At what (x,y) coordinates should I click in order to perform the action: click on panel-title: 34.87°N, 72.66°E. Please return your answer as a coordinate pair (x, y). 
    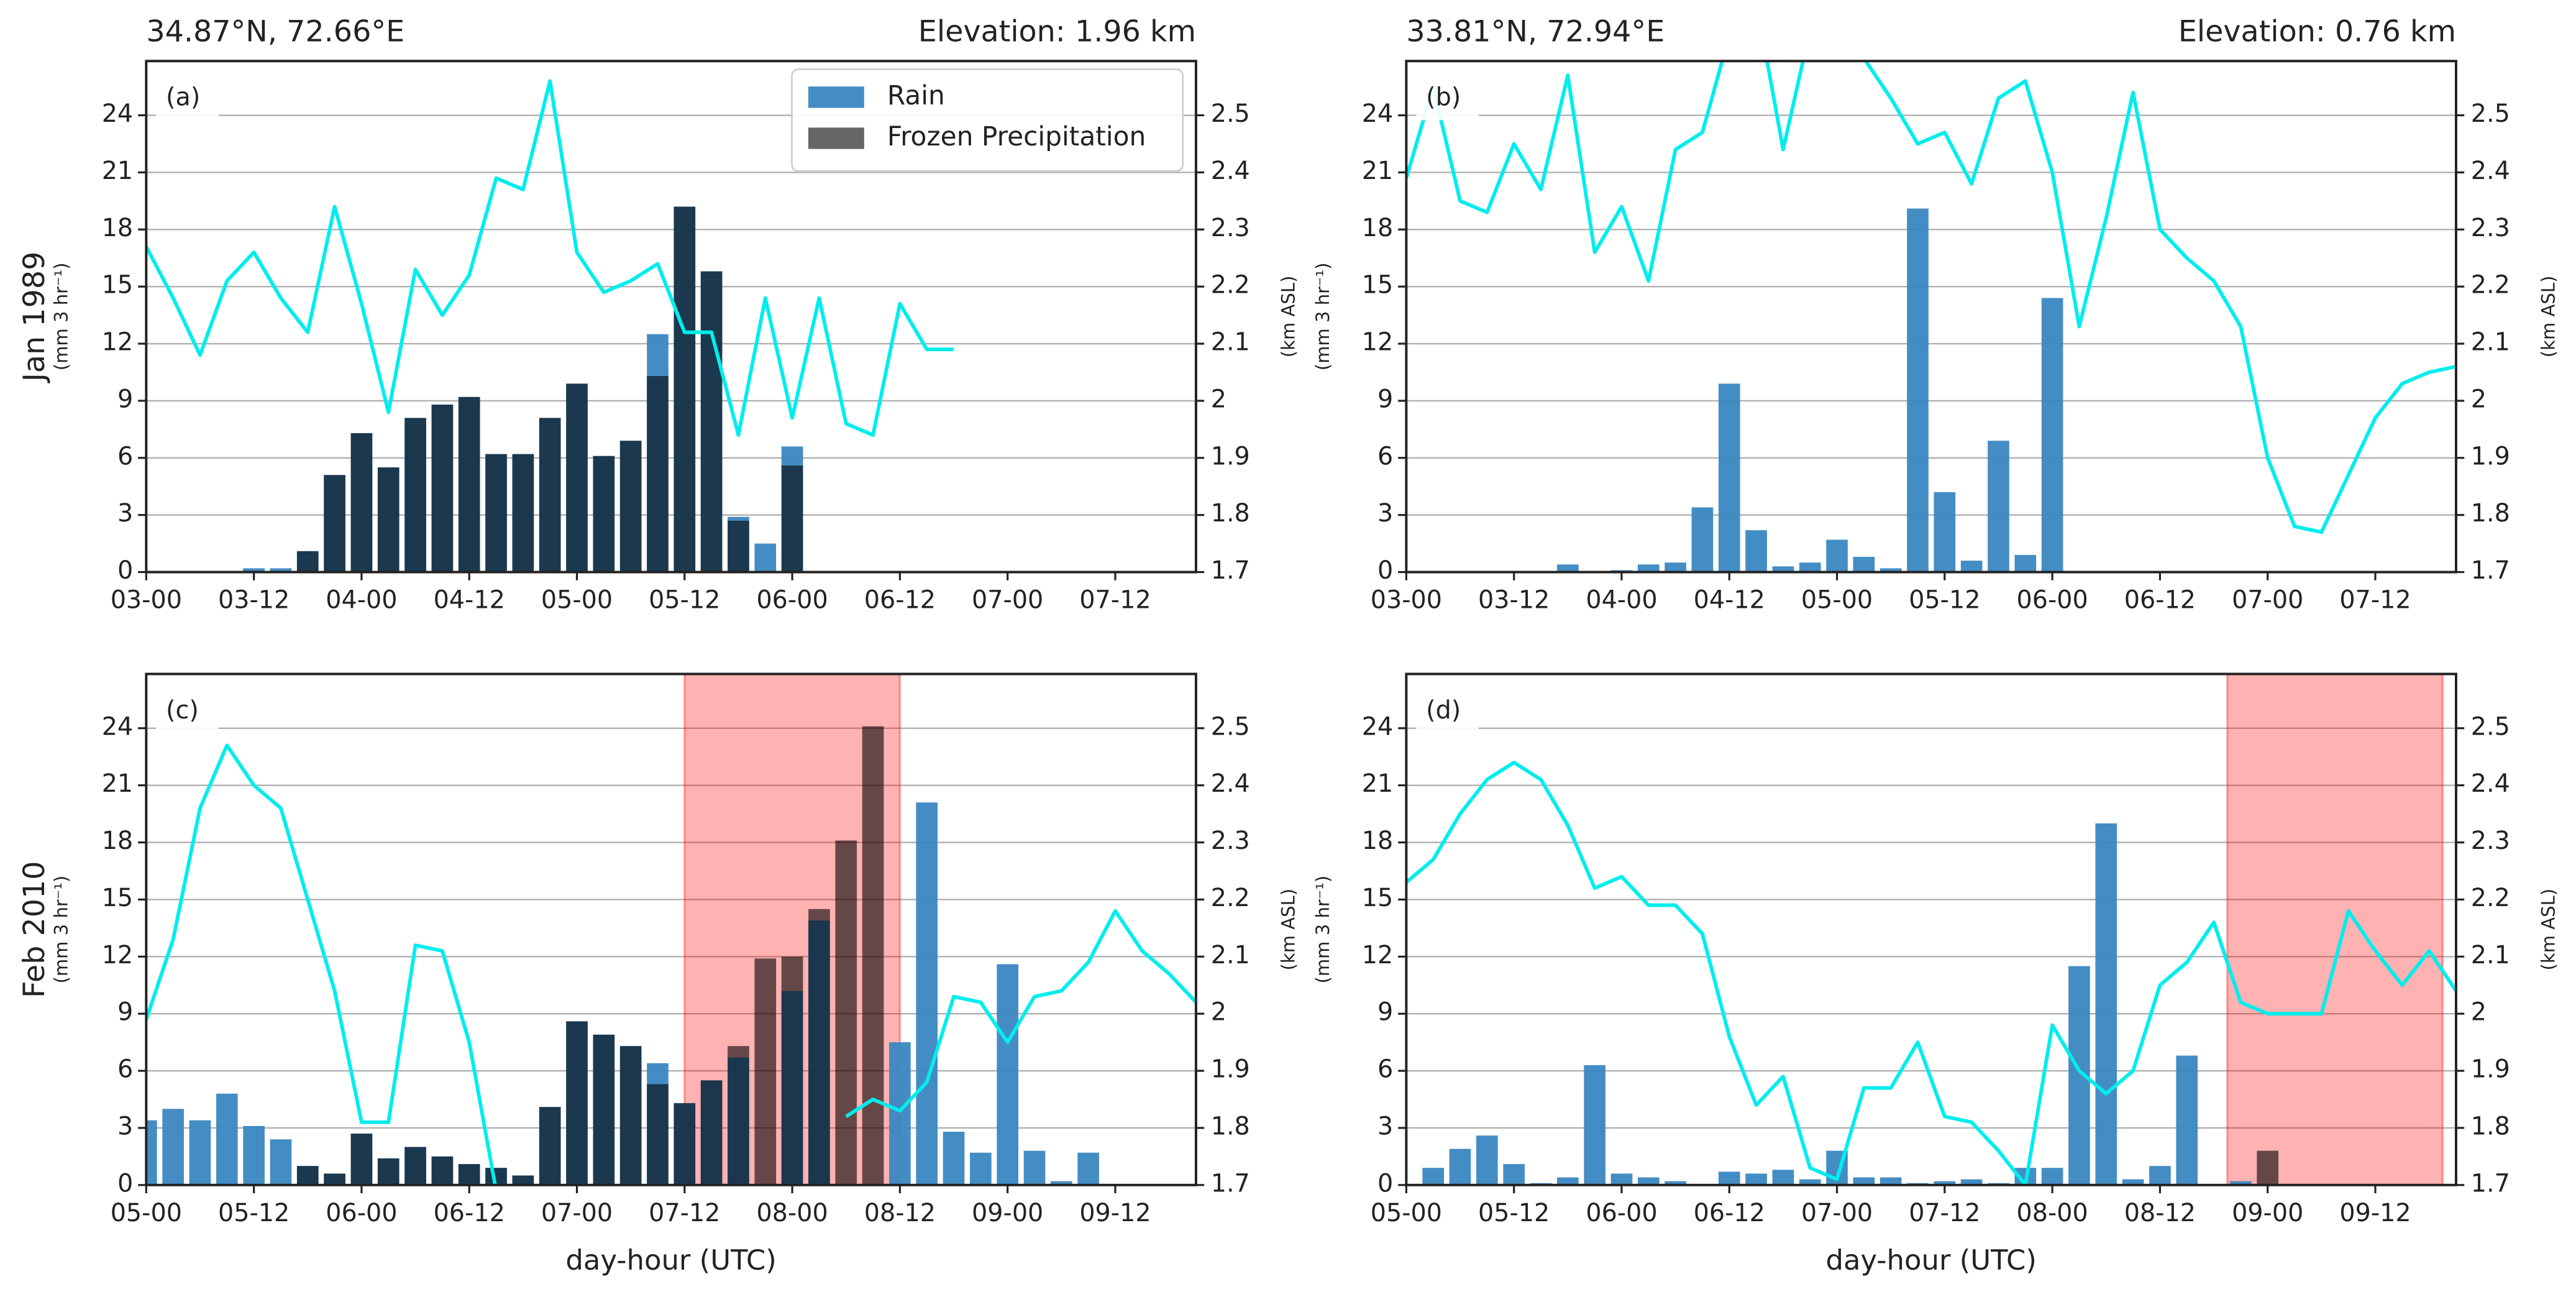
    Looking at the image, I should click on (275, 31).